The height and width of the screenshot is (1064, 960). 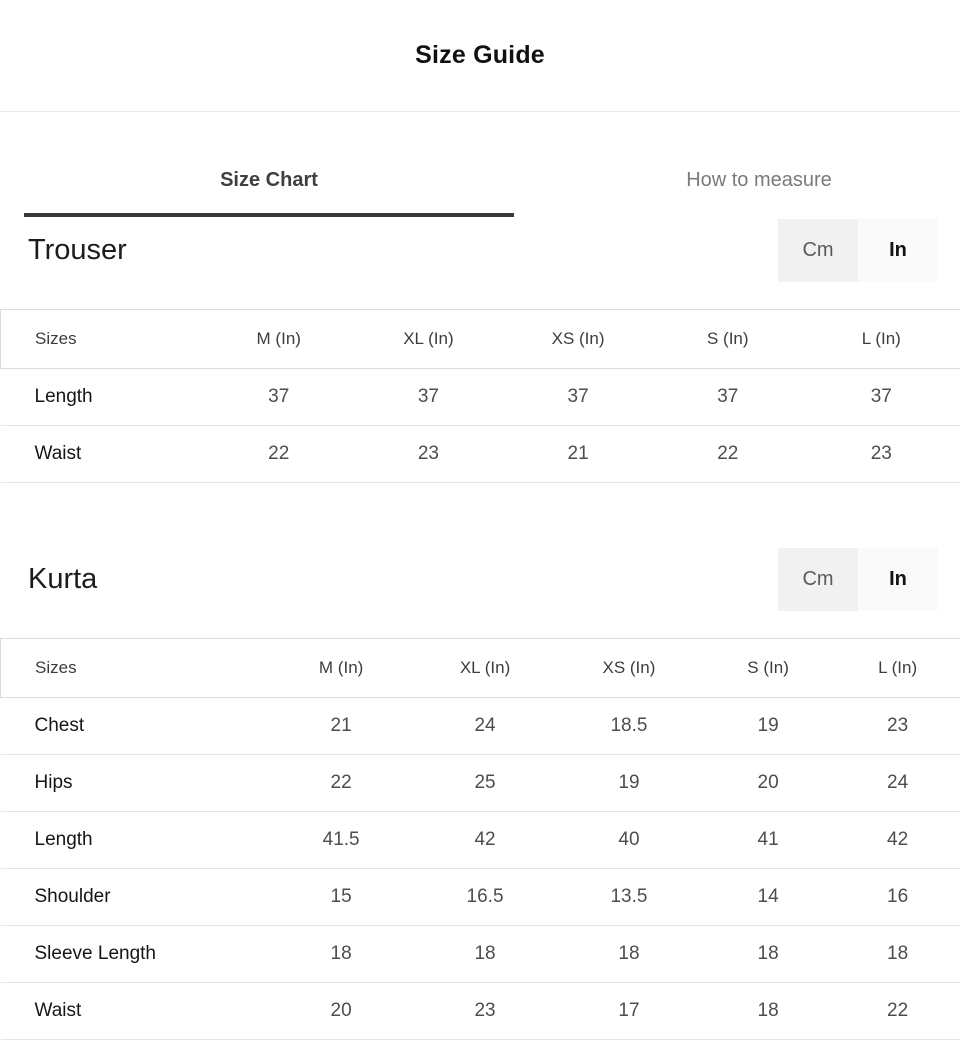 I want to click on section-head-trouser: Trouser Cm In, so click(x=480, y=249).